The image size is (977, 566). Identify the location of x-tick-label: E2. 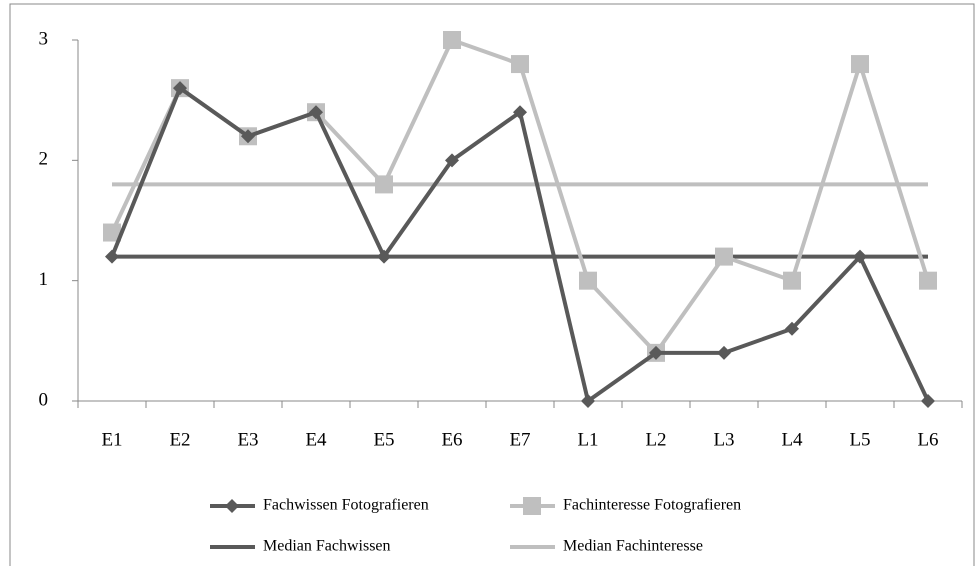
(179, 439).